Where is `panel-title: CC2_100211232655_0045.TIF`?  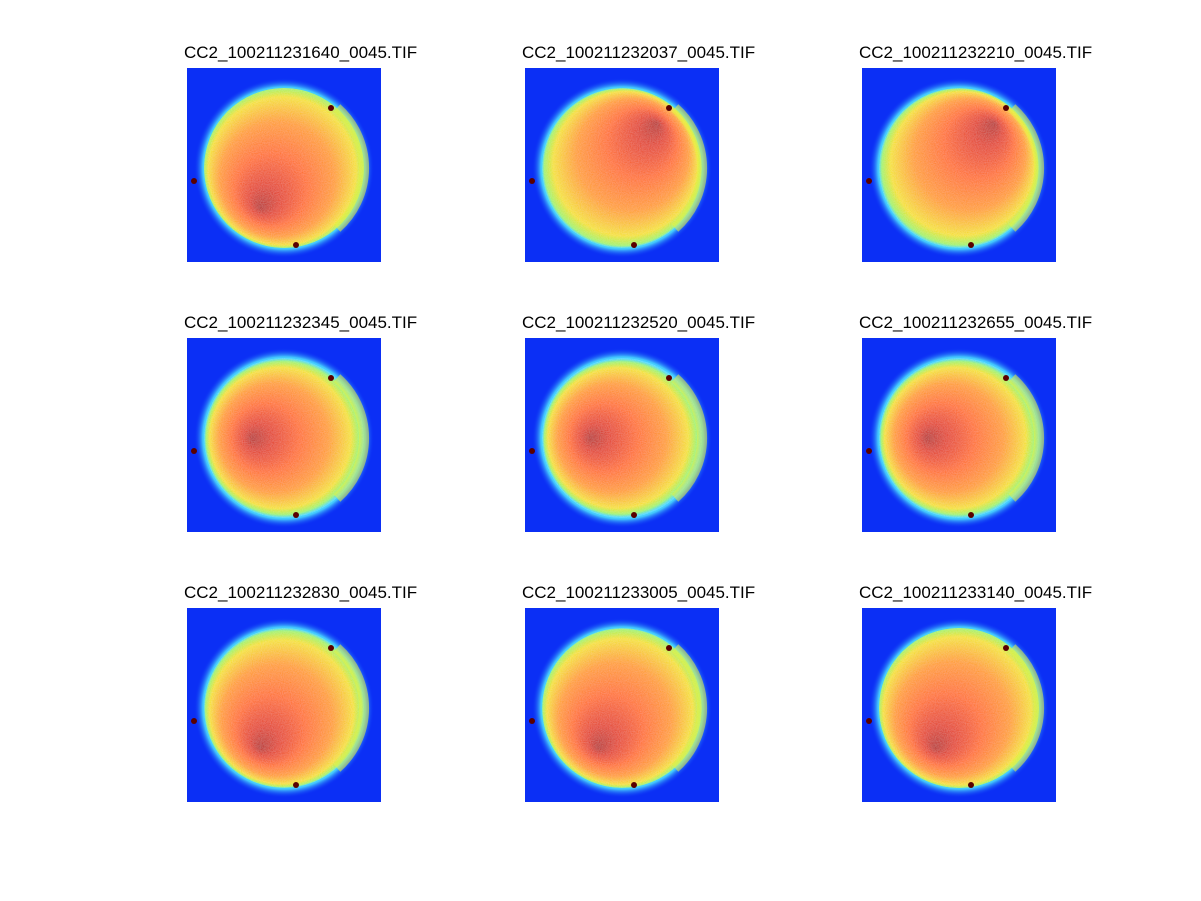
panel-title: CC2_100211232655_0045.TIF is located at coordinates (976, 322).